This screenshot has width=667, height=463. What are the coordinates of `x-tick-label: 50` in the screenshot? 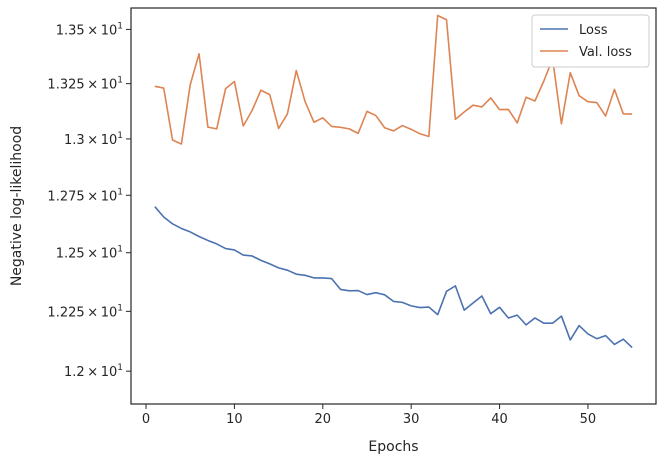 It's located at (588, 419).